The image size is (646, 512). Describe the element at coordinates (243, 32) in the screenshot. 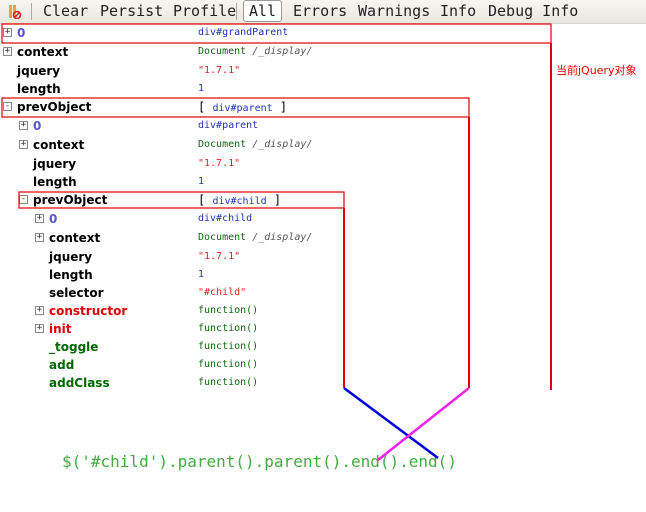

I see `property-value: div#grandParent` at that location.